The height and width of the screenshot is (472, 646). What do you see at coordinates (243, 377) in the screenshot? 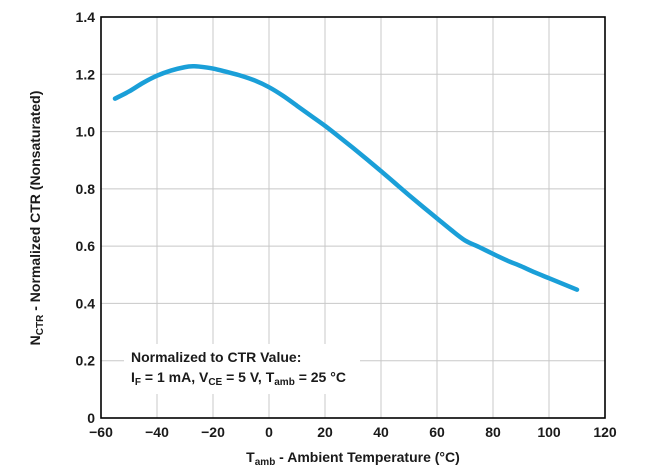
I see `vce-value: = 5 V,` at bounding box center [243, 377].